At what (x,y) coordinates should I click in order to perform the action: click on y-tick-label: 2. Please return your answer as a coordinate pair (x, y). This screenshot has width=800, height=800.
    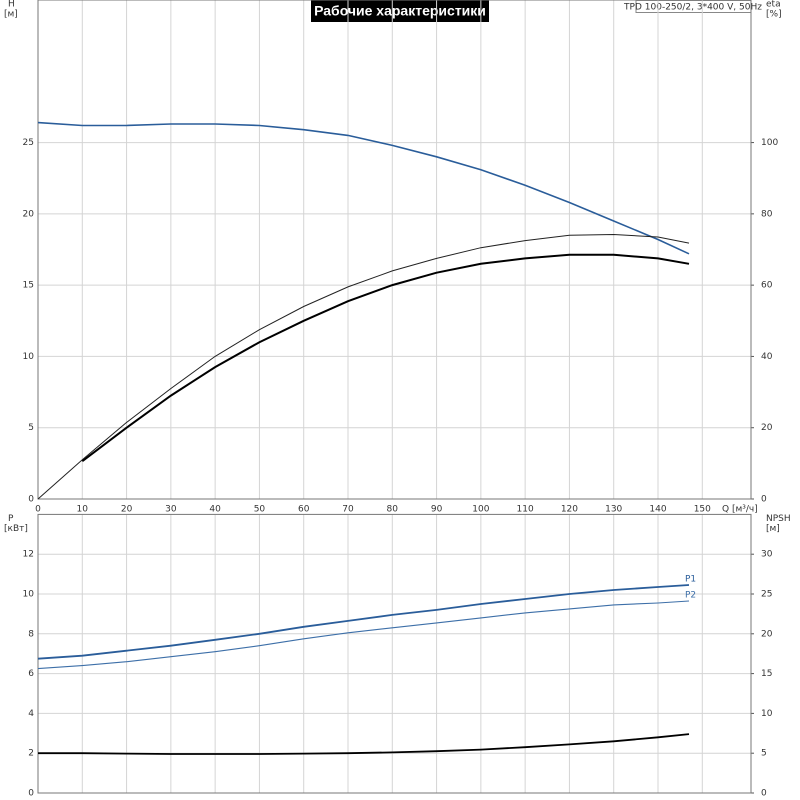
    Looking at the image, I should click on (31, 754).